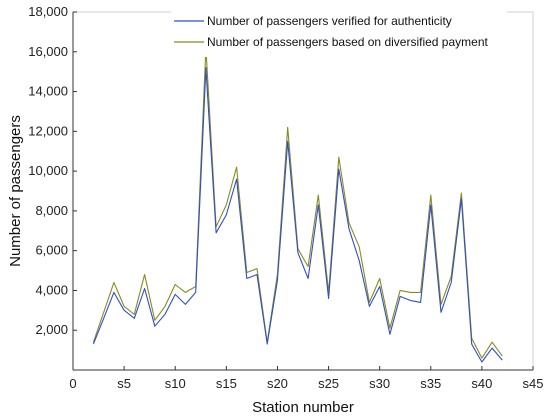 The width and height of the screenshot is (550, 419). I want to click on x-tick-label: 0, so click(72, 383).